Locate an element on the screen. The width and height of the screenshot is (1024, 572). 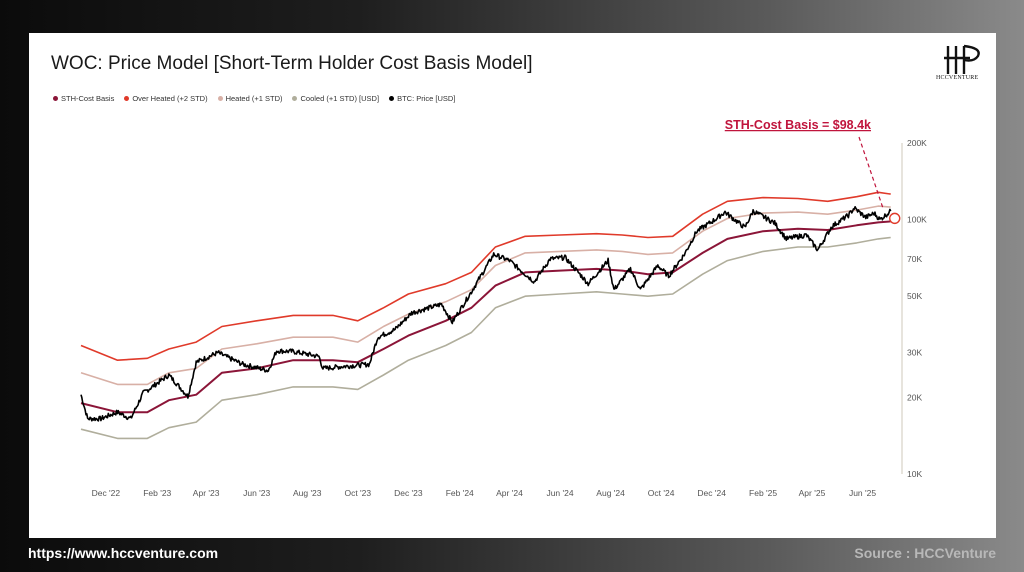
x-tick-label: Feb '25 is located at coordinates (763, 493).